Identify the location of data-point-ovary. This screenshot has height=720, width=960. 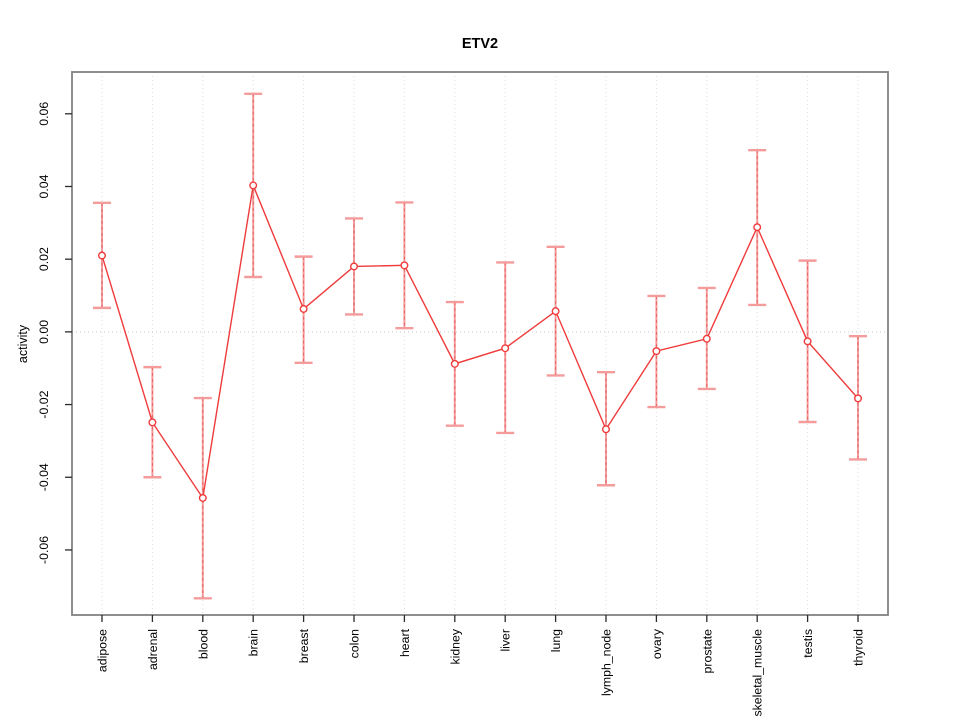
(656, 351).